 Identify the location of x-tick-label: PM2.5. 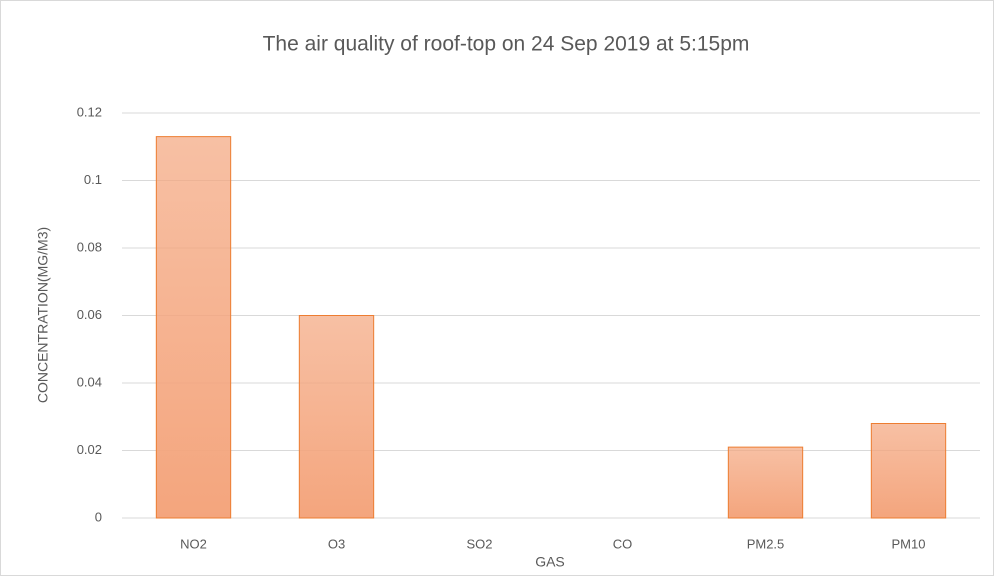
(766, 543).